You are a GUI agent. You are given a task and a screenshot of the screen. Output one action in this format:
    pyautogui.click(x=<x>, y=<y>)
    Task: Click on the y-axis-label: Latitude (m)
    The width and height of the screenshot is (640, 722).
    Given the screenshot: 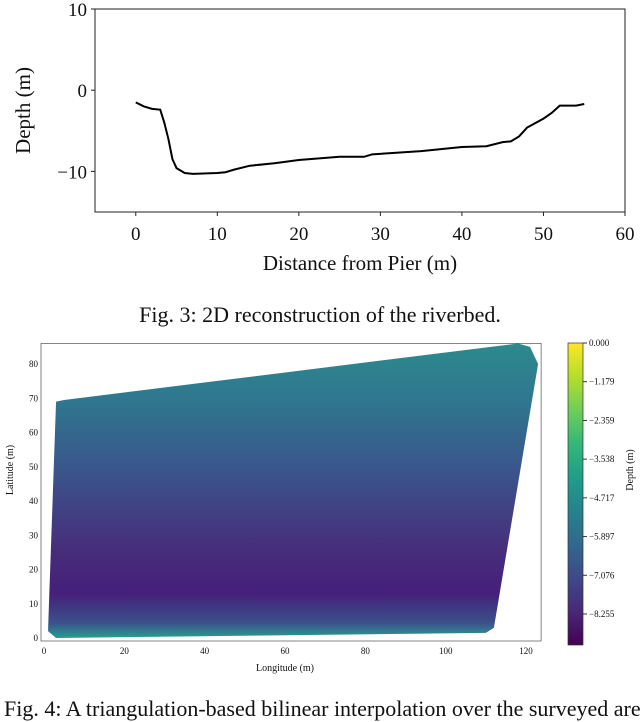 What is the action you would take?
    pyautogui.click(x=10, y=470)
    